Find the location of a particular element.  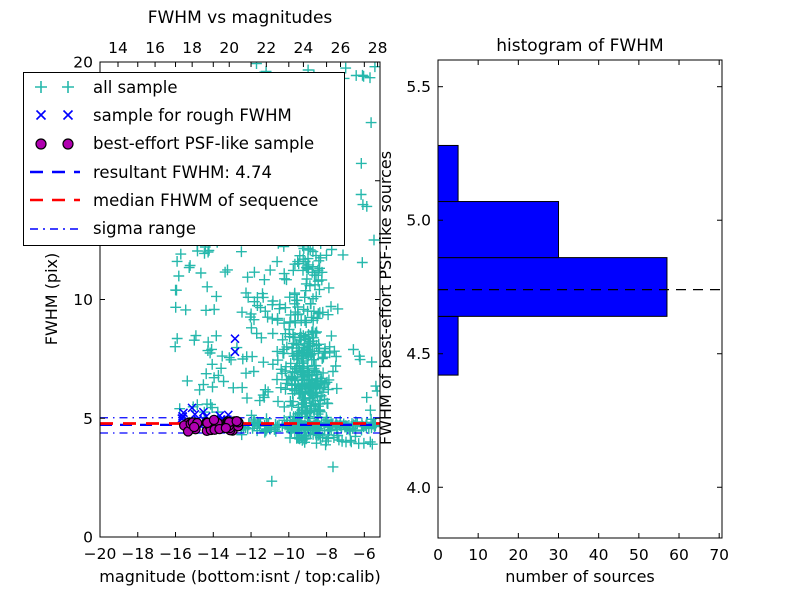

histogram-xlabel: number of sources is located at coordinates (580, 576).